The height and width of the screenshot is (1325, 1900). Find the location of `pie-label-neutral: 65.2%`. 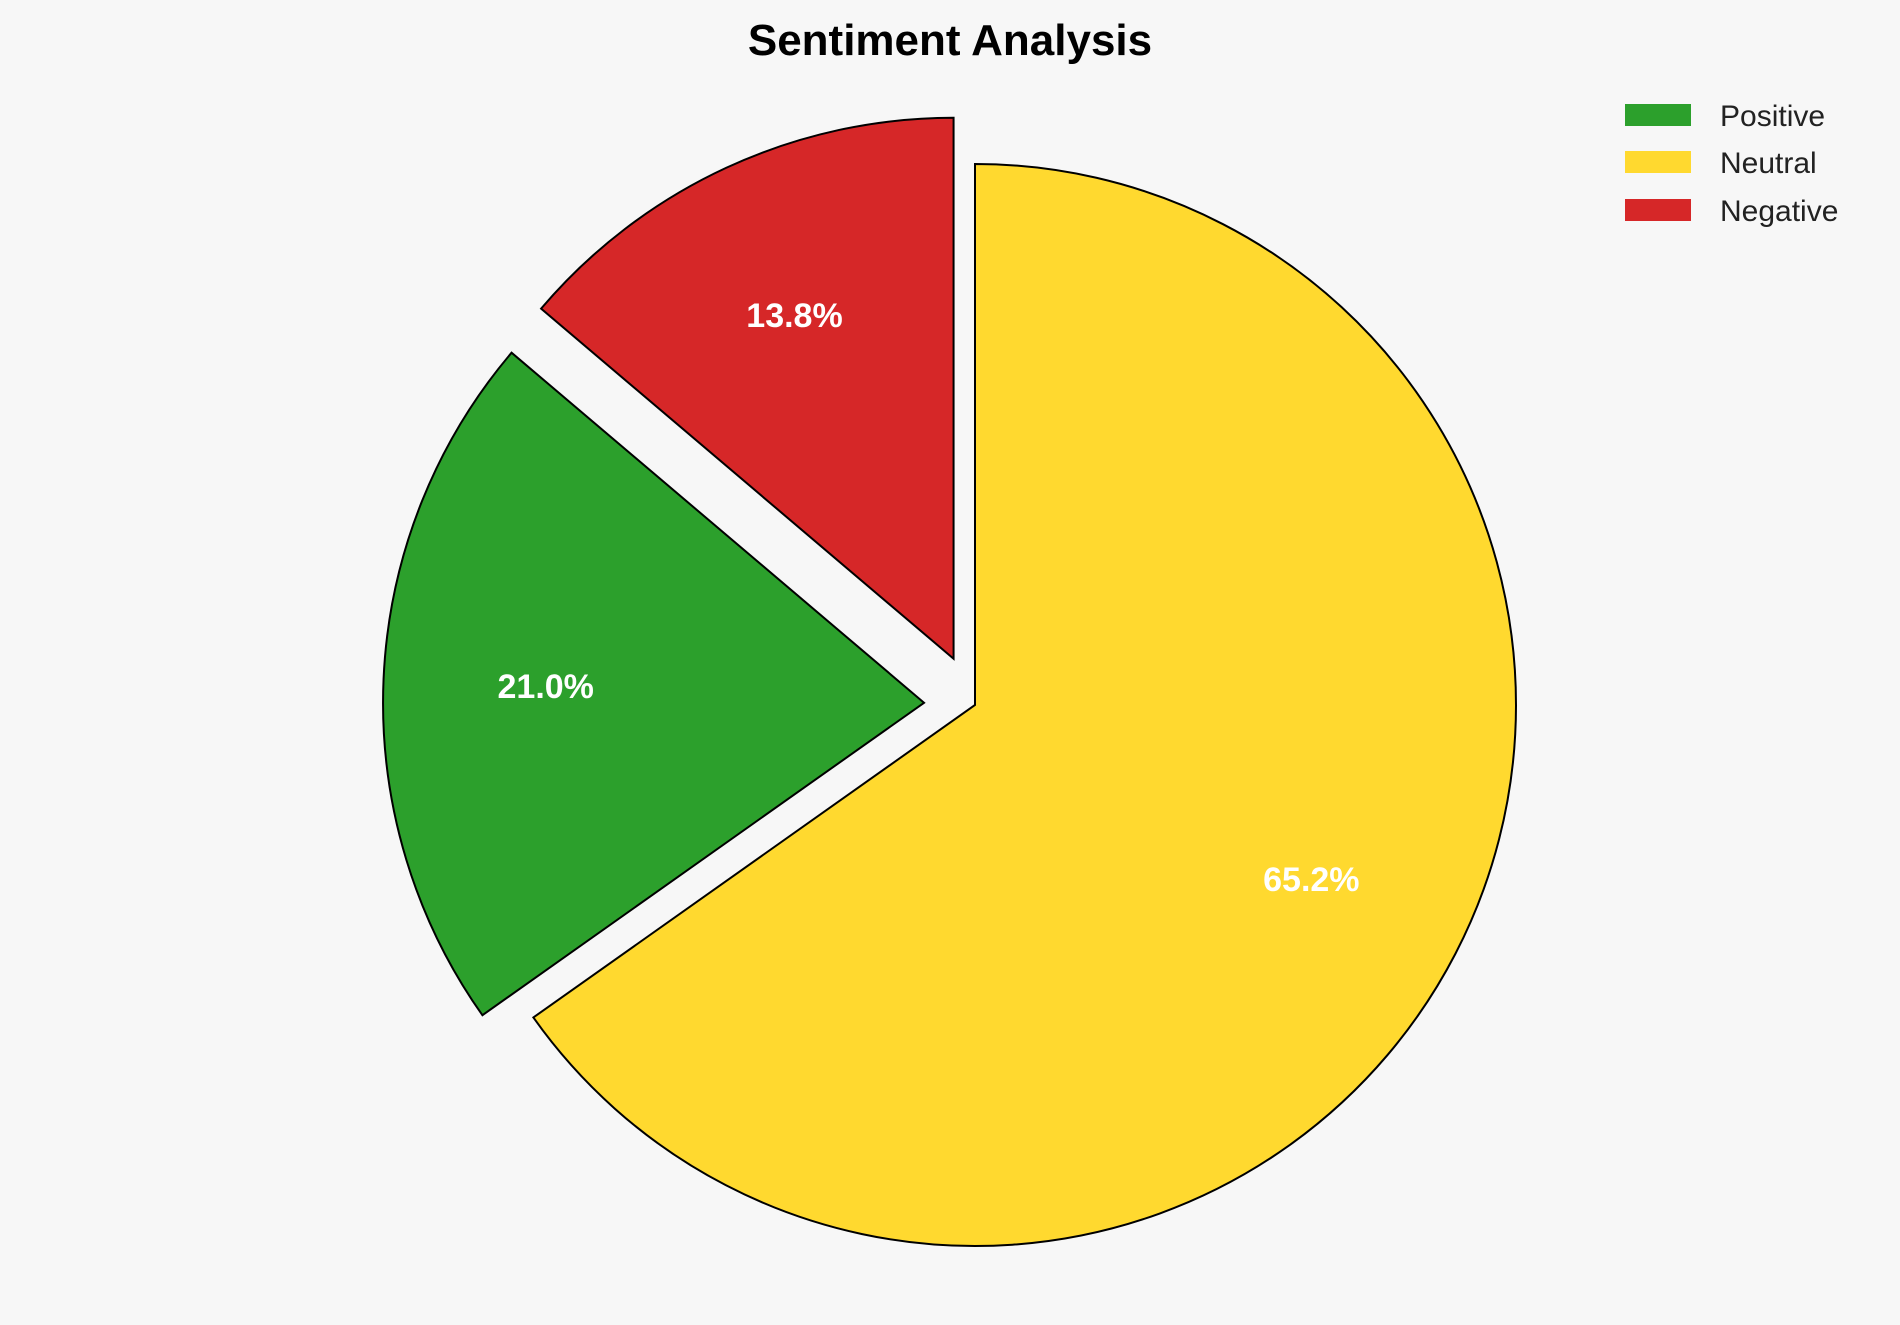

pie-label-neutral: 65.2% is located at coordinates (1311, 880).